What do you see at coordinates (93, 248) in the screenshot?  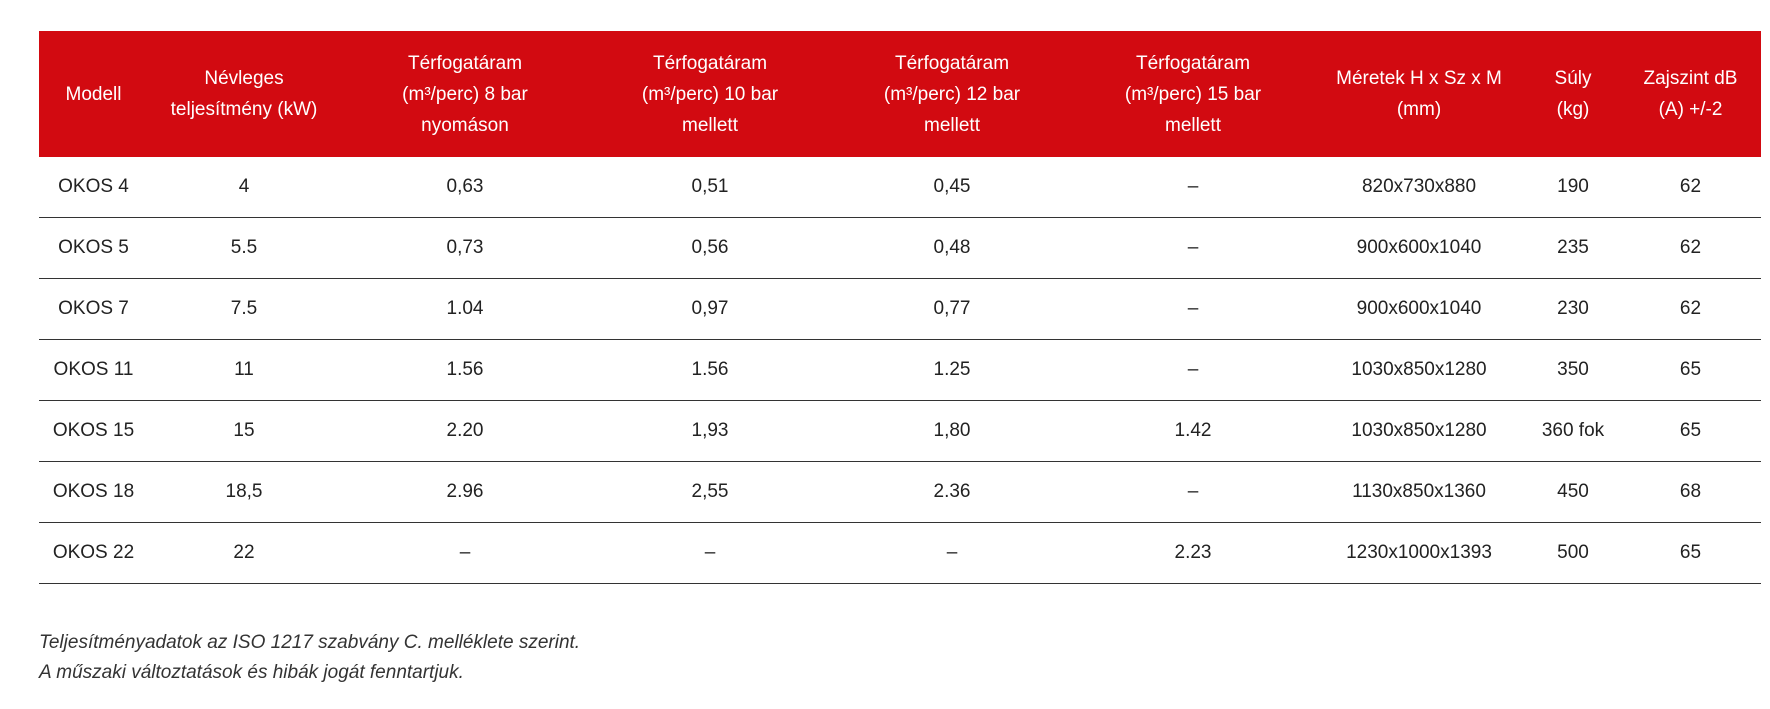 I see `table-cell: OKOS 5` at bounding box center [93, 248].